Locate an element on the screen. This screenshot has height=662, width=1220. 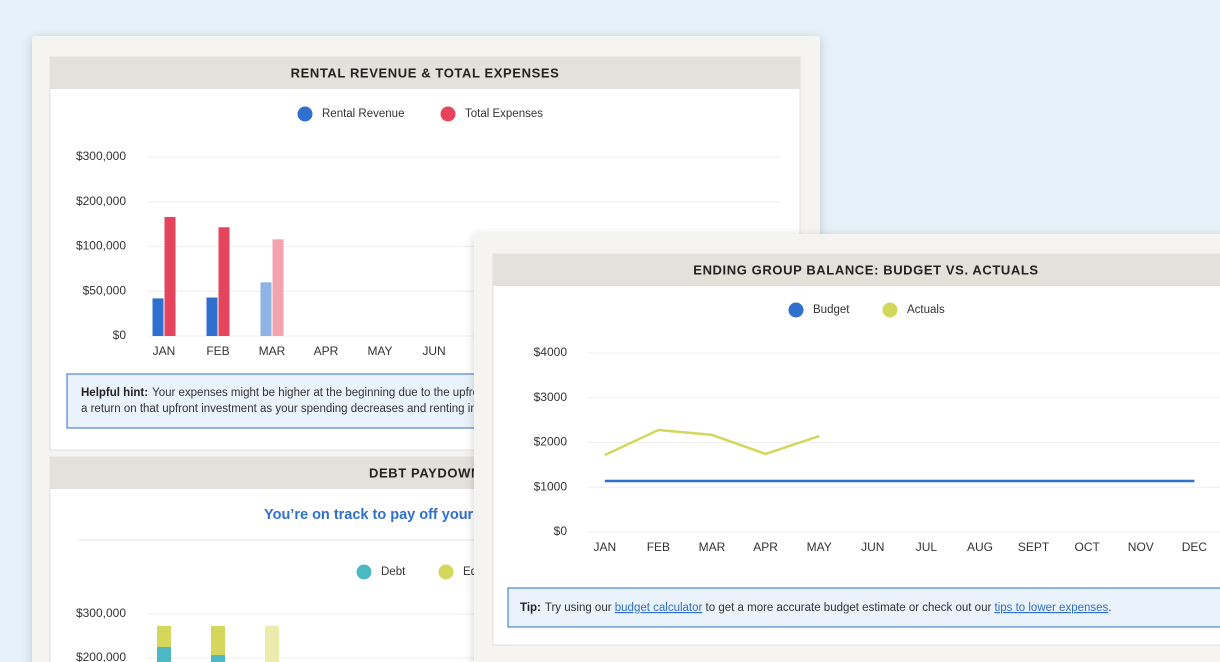
tip-label: Tip: is located at coordinates (530, 608).